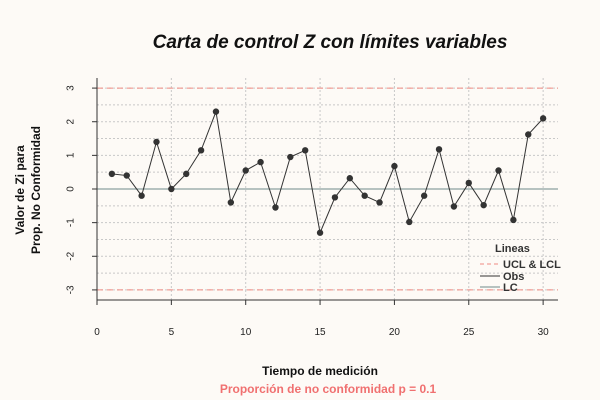 The image size is (600, 400). I want to click on legend-label-limits: UCL & LCL, so click(532, 265).